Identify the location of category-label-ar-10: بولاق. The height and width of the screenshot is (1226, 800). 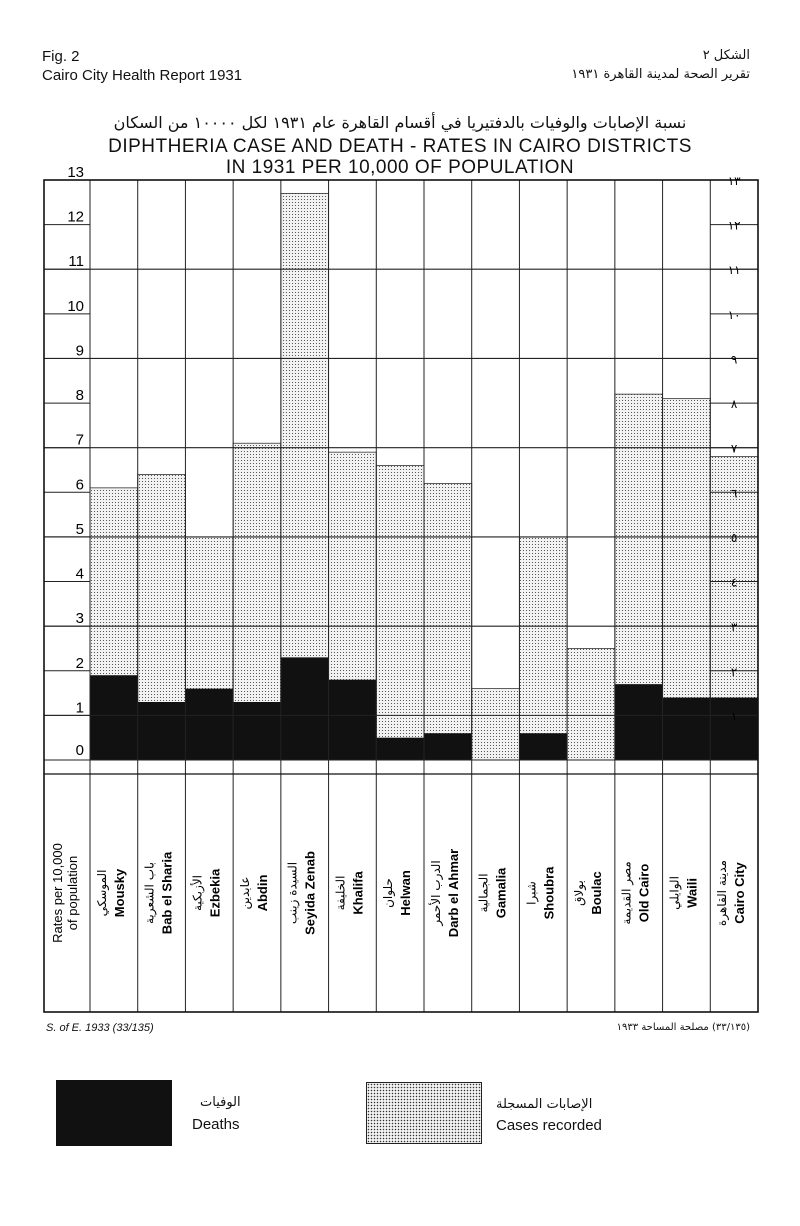
(579, 893).